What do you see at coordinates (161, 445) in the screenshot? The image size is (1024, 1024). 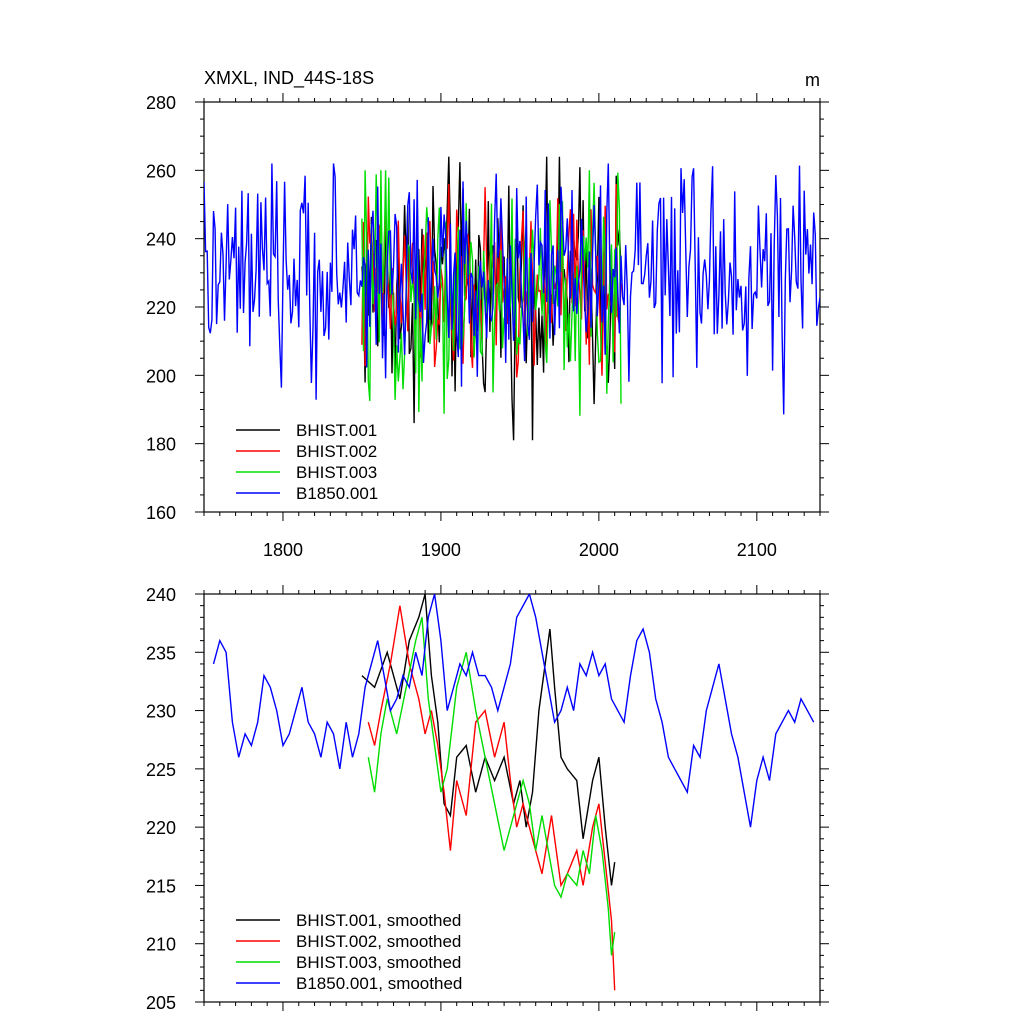 I see `y-tick-label: 180` at bounding box center [161, 445].